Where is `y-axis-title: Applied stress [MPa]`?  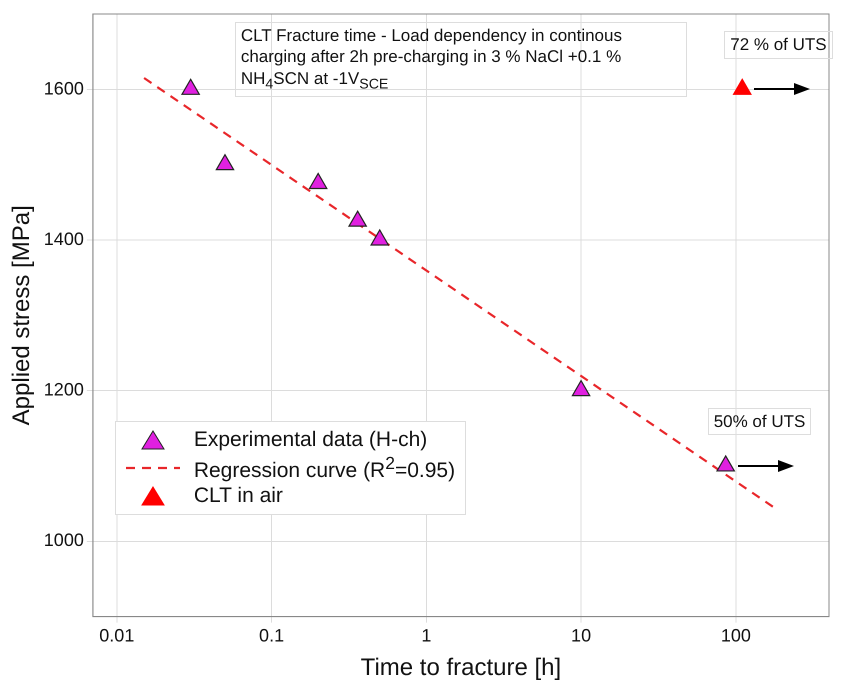
y-axis-title: Applied stress [MPa] is located at coordinates (22, 315).